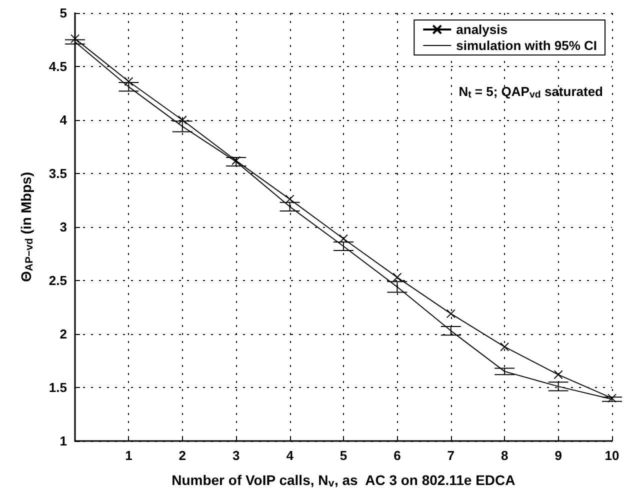 Image resolution: width=625 pixels, height=497 pixels. Describe the element at coordinates (290, 455) in the screenshot. I see `x-tick-label: 4` at that location.